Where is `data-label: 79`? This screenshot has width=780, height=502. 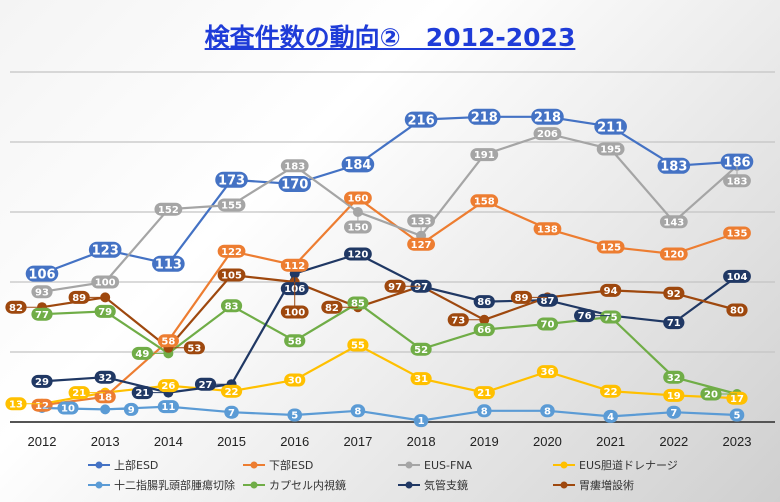 data-label: 79 is located at coordinates (105, 312).